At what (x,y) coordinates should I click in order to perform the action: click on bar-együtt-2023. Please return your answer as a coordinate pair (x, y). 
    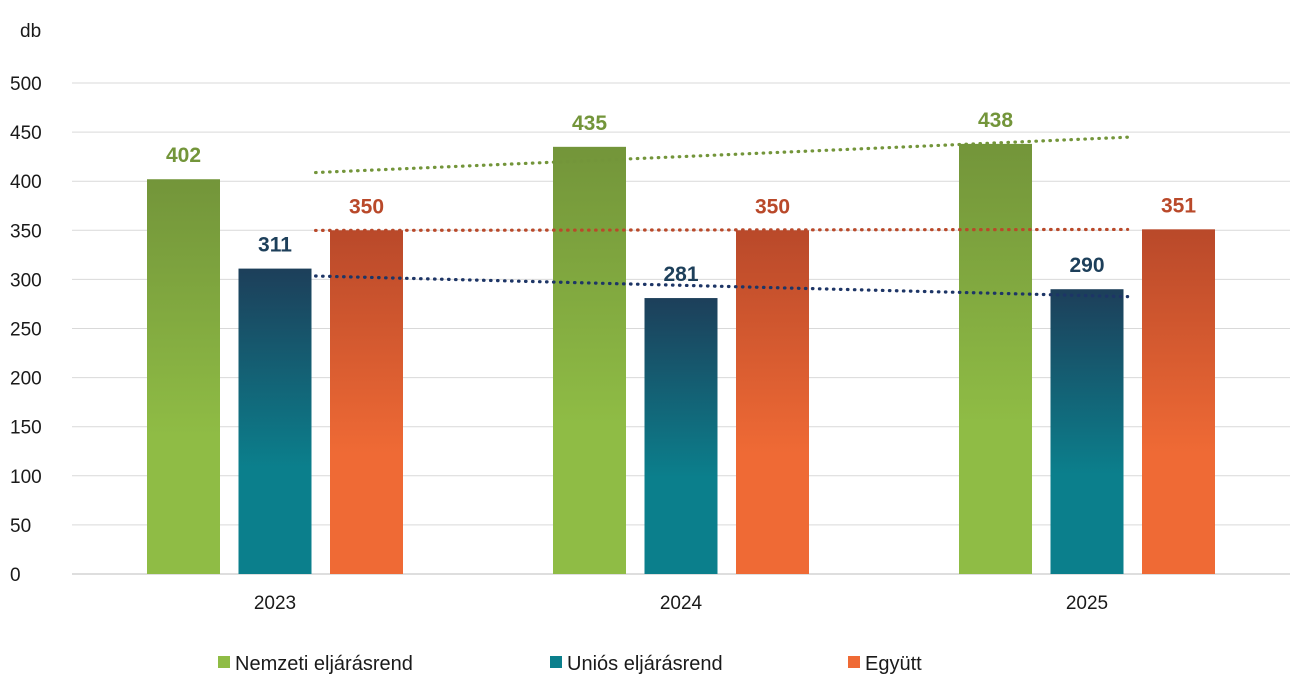
    Looking at the image, I should click on (366, 402).